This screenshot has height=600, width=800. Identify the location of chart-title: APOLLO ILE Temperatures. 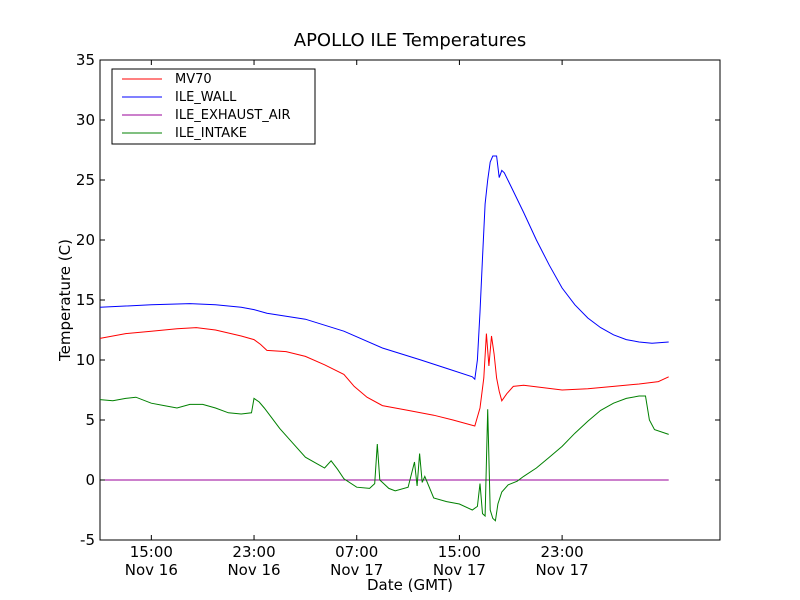
(410, 40).